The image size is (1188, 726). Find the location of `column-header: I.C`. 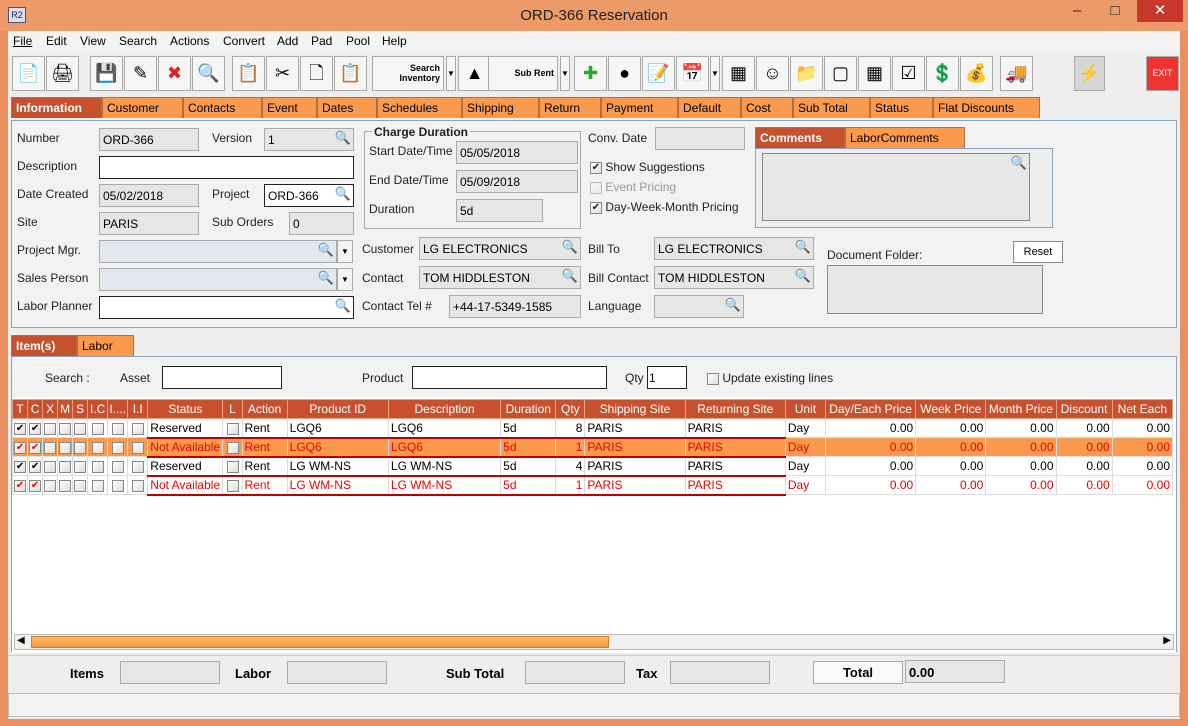

column-header: I.C is located at coordinates (98, 409).